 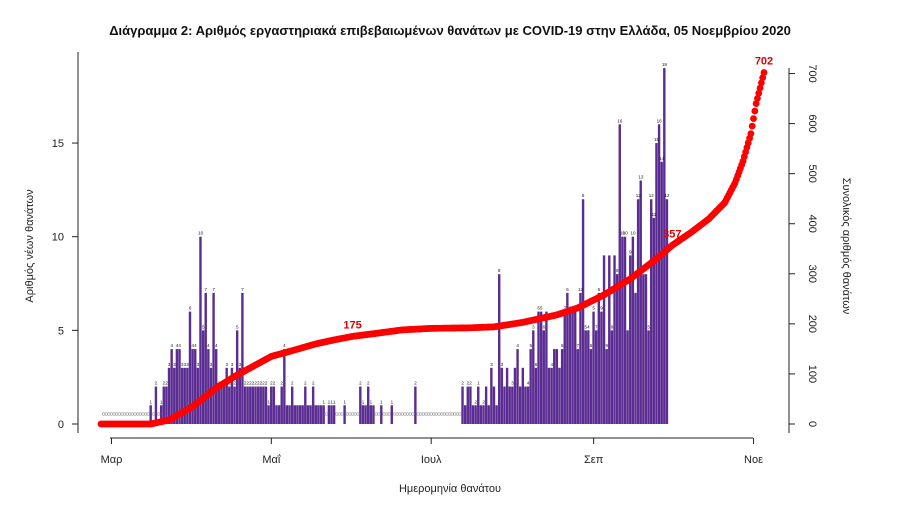 I want to click on cumulative-label: 702, so click(x=764, y=62).